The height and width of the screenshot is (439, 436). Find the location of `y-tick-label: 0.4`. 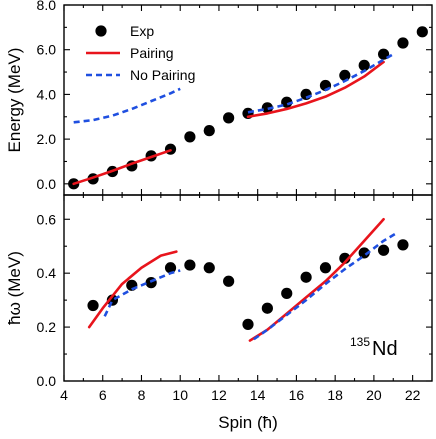

y-tick-label: 0.4 is located at coordinates (47, 273).